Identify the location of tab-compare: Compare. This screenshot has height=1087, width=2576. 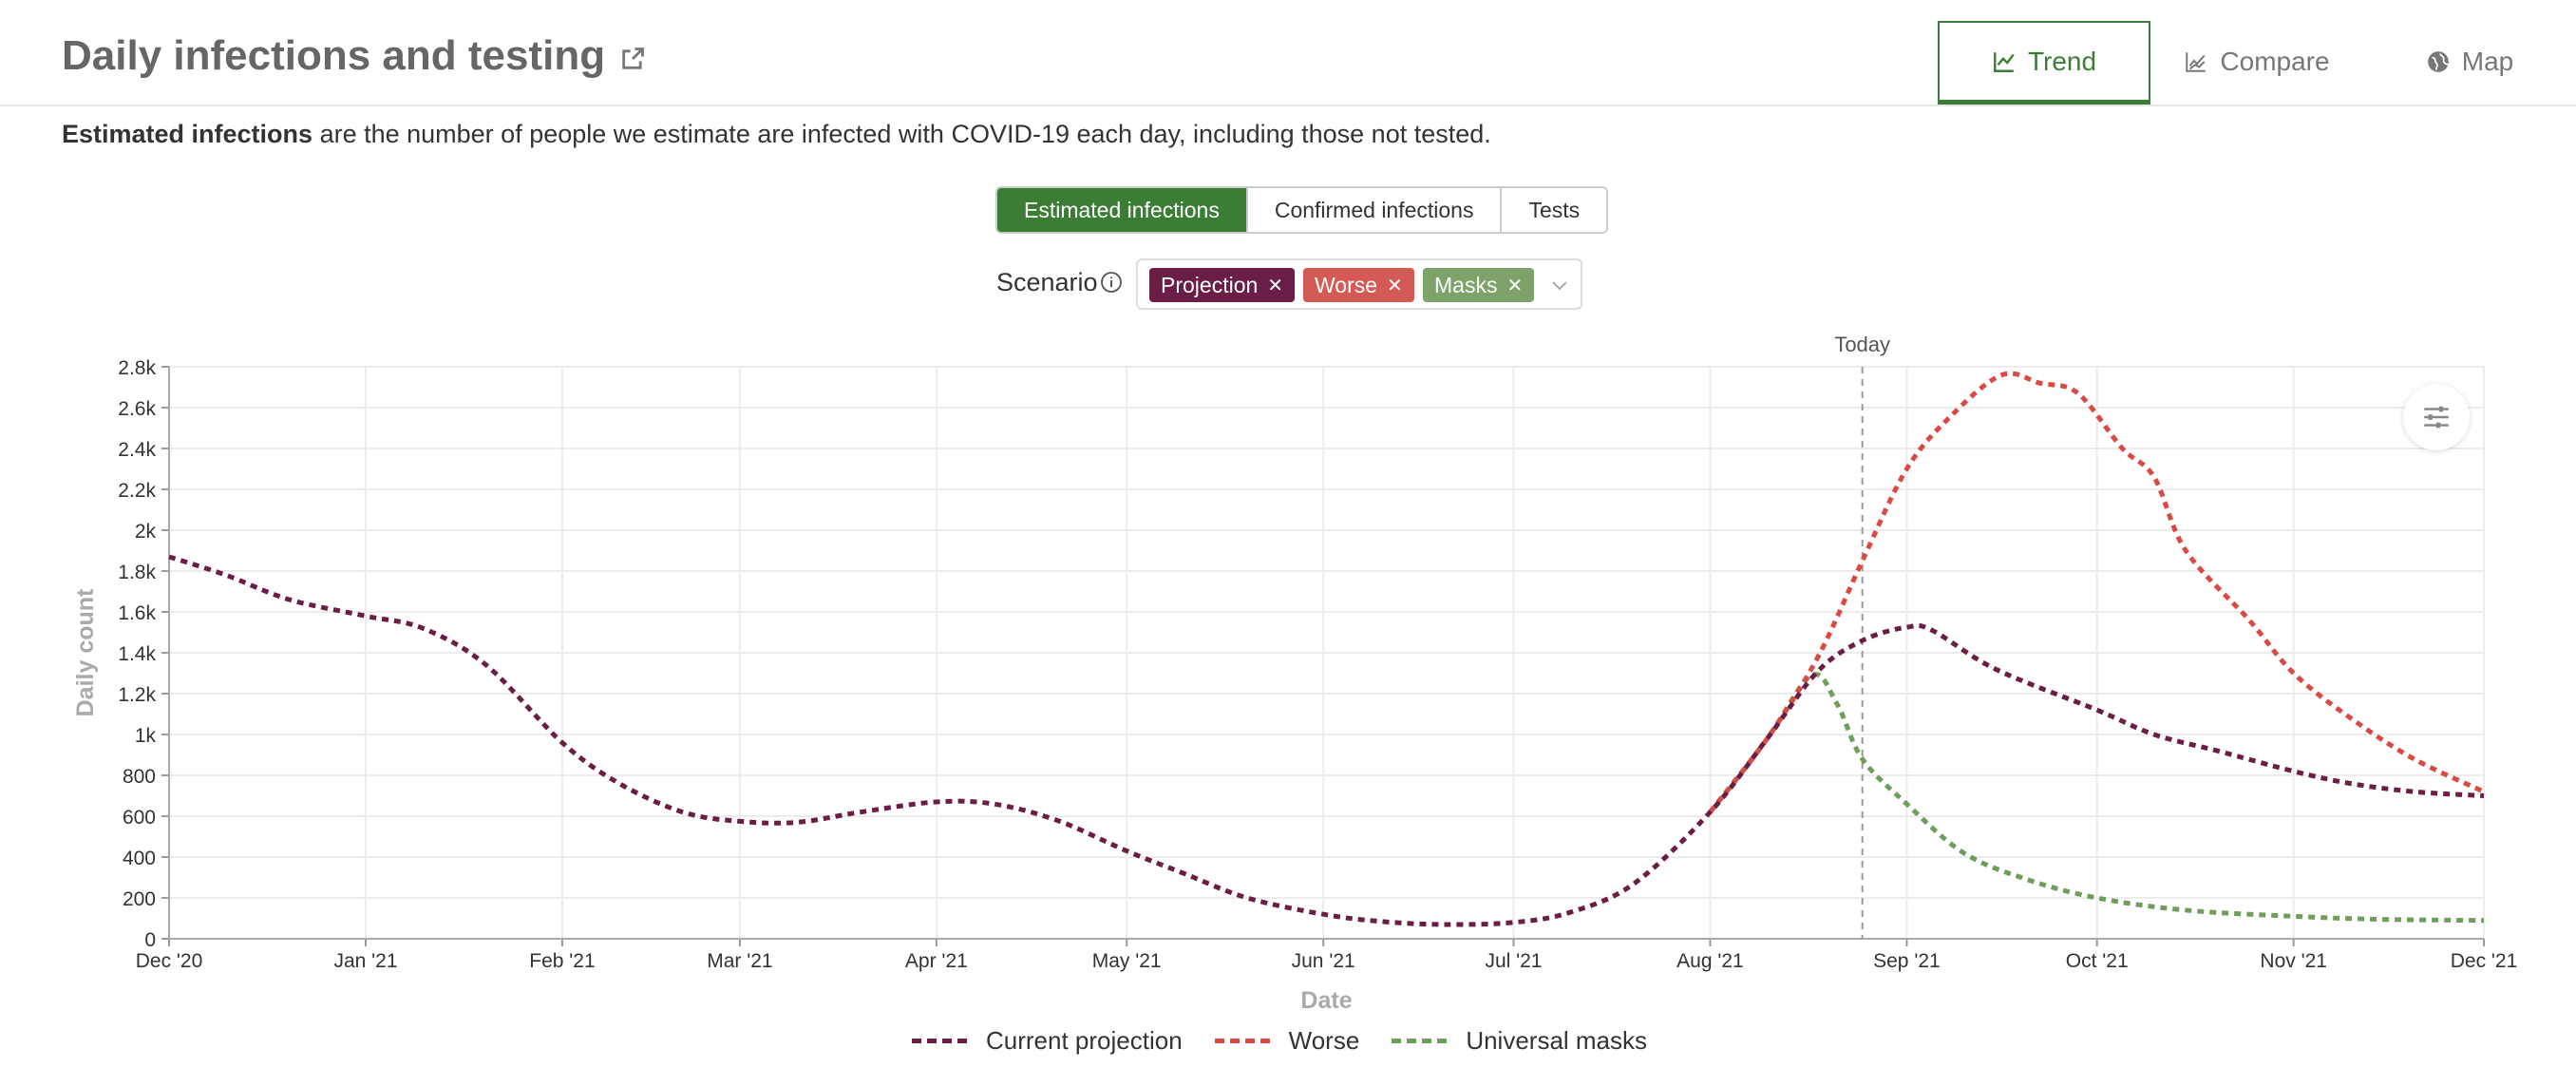
(2256, 62).